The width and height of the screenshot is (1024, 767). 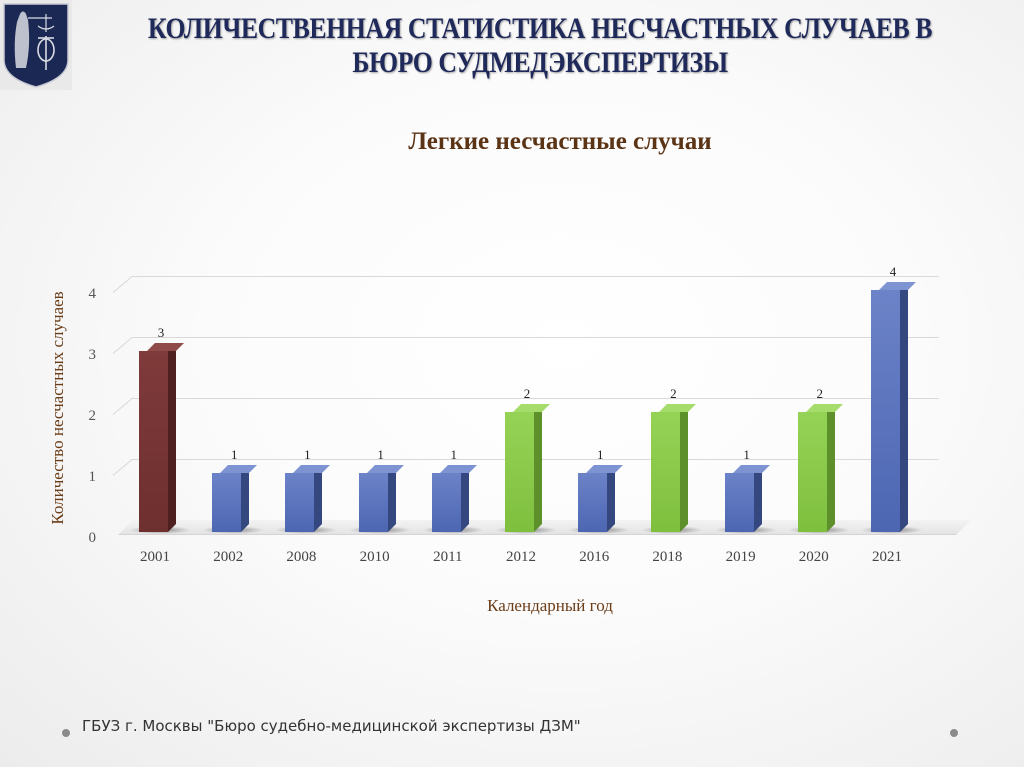 I want to click on y-tick-label: 0, so click(x=92, y=538).